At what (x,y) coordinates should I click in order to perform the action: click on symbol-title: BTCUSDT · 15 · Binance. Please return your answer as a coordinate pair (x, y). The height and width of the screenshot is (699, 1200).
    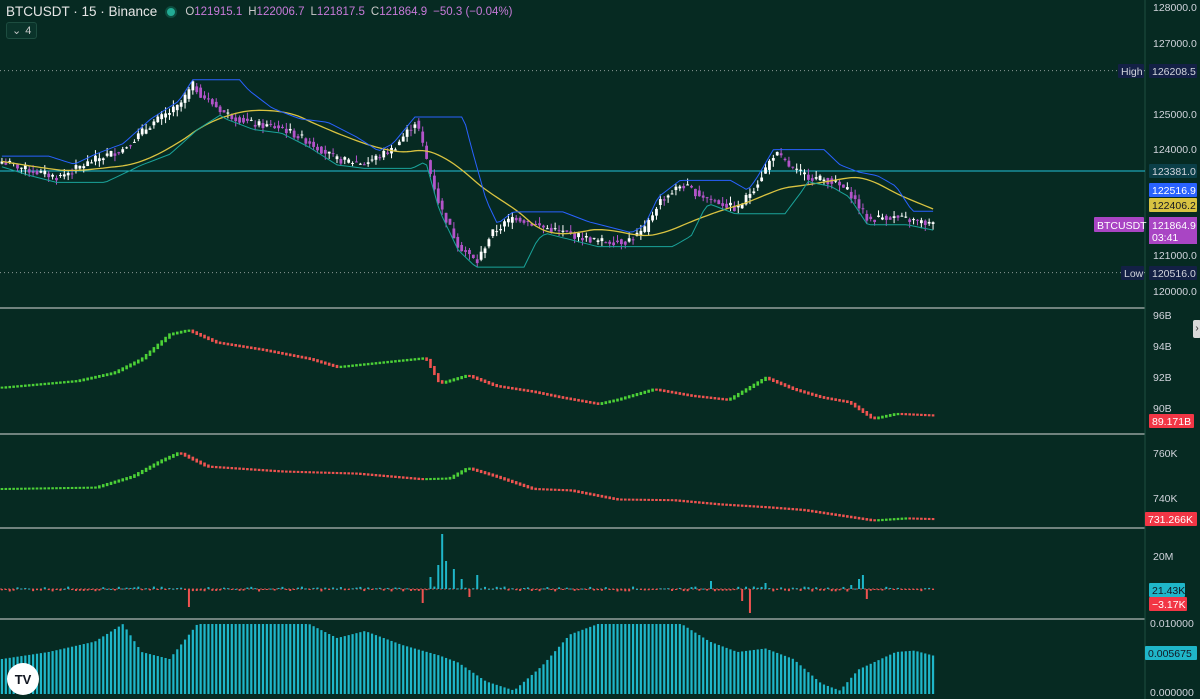
    Looking at the image, I should click on (82, 11).